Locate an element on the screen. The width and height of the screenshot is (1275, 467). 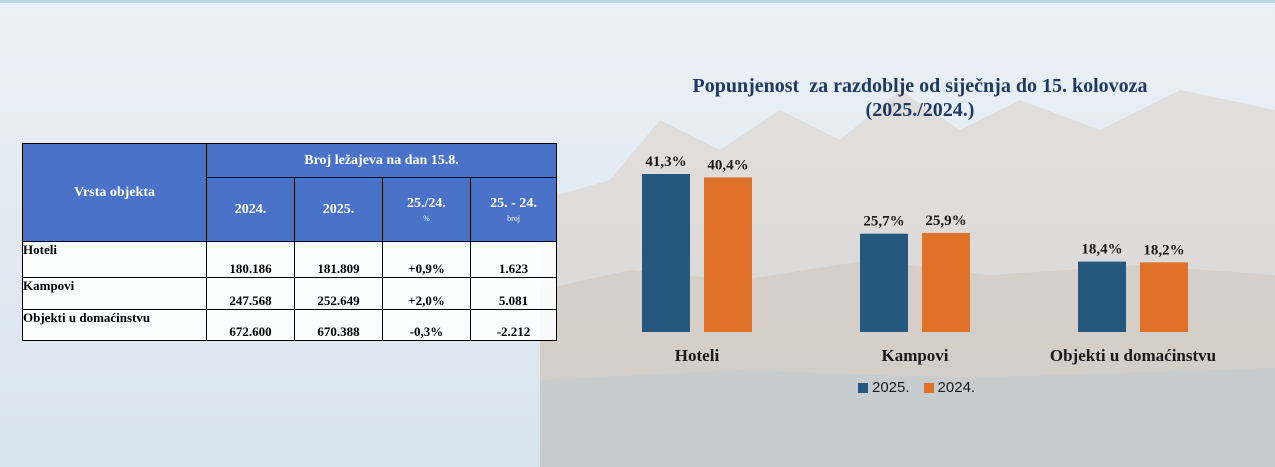
data-label: 40,4% is located at coordinates (727, 165).